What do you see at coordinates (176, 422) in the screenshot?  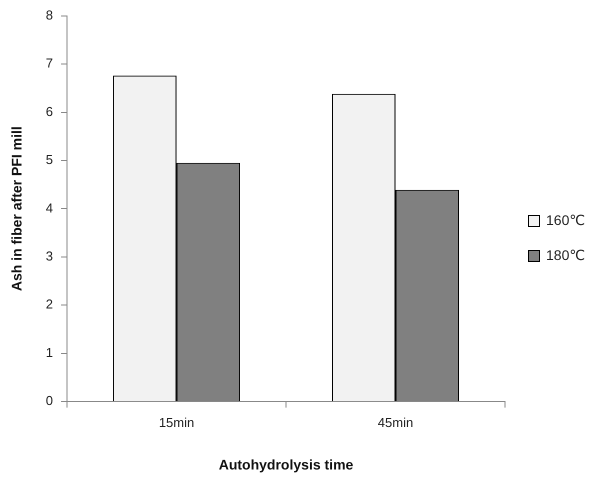 I see `x-tick-label: 15min` at bounding box center [176, 422].